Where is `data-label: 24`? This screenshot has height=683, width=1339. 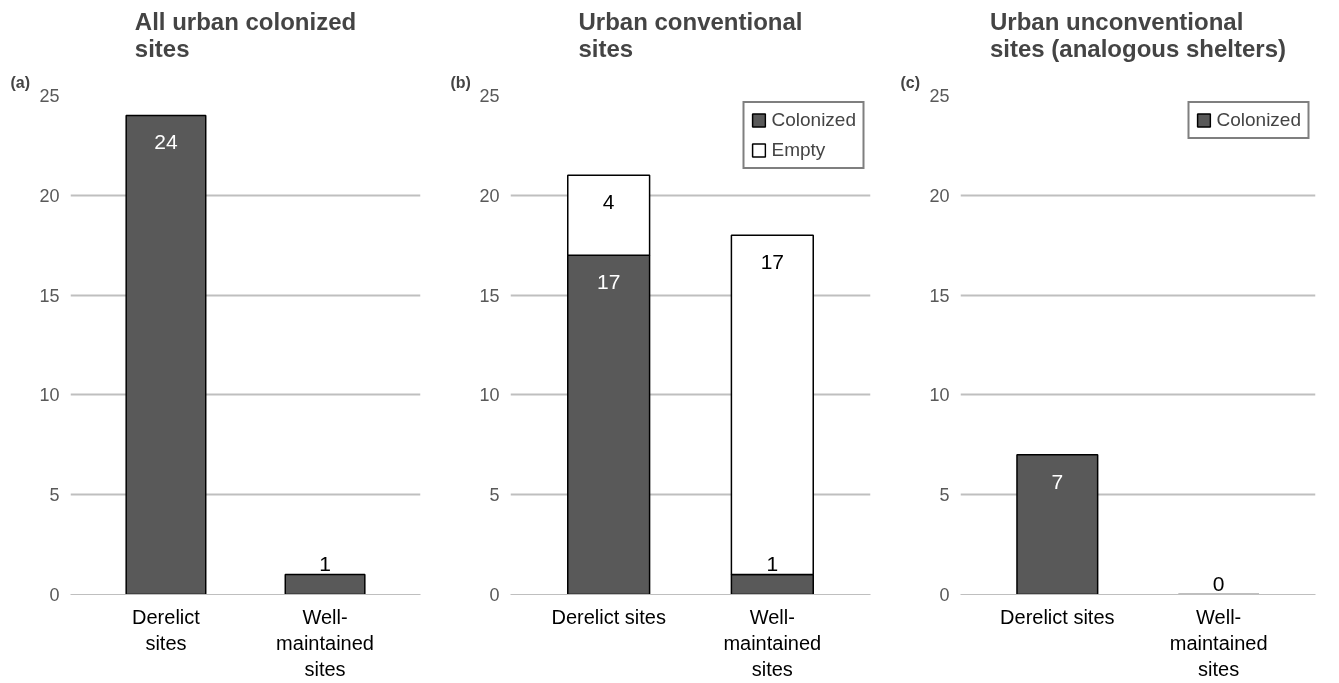
data-label: 24 is located at coordinates (166, 142).